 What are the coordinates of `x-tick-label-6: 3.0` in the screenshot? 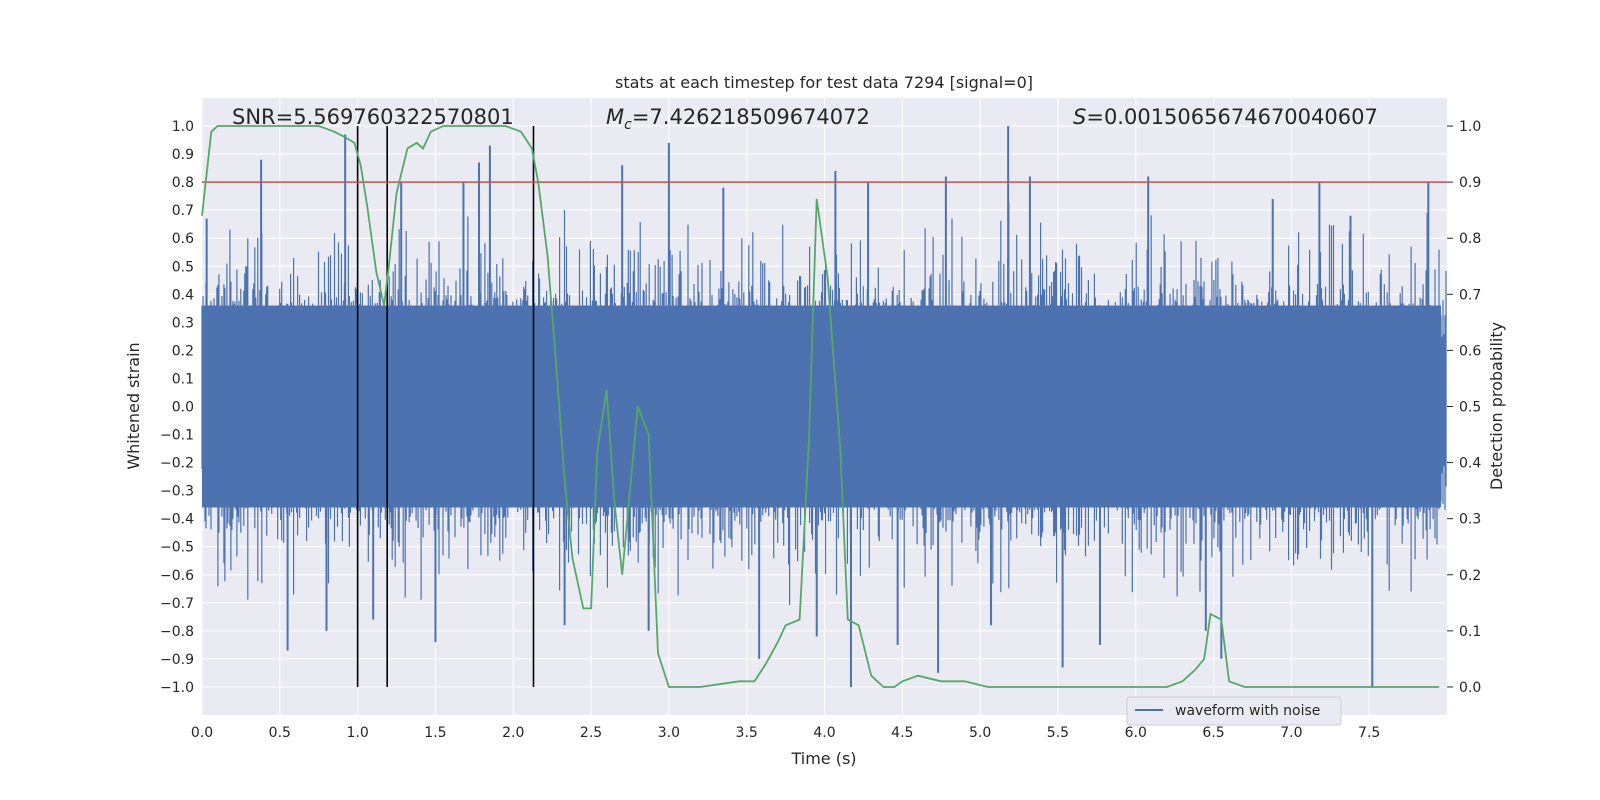 It's located at (669, 733).